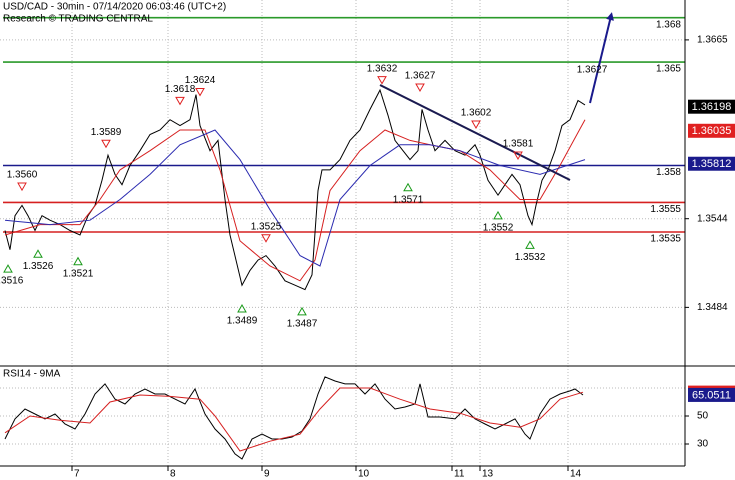  Describe the element at coordinates (382, 68) in the screenshot. I see `annotation-label: 1.3632` at that location.